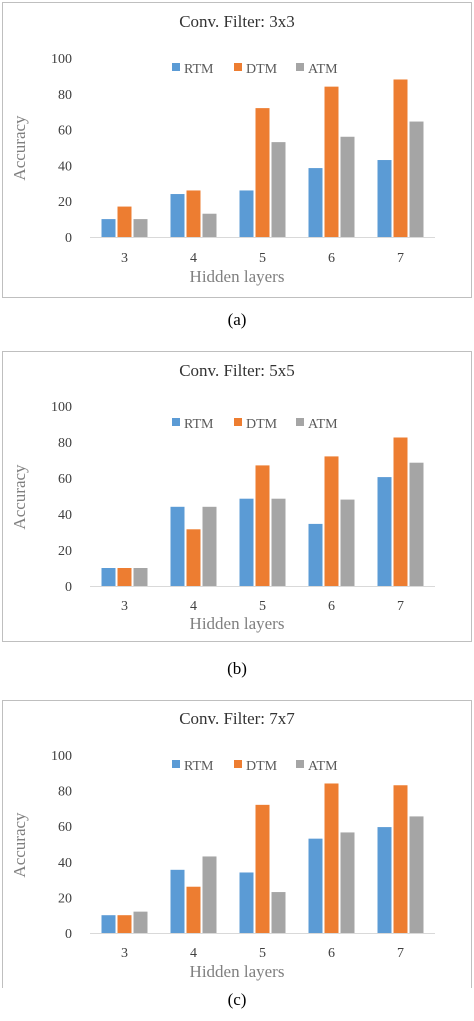  What do you see at coordinates (65, 443) in the screenshot?
I see `y-tick-label: 80` at bounding box center [65, 443].